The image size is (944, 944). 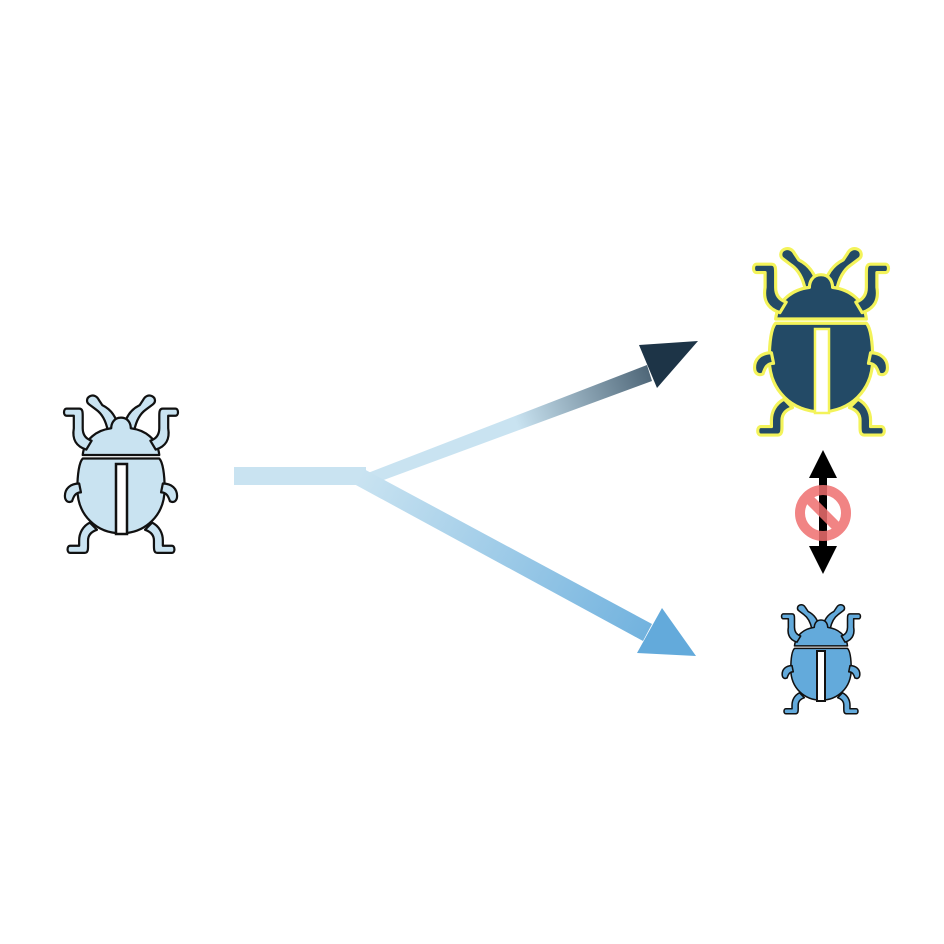 What do you see at coordinates (821, 341) in the screenshot?
I see `dark-beetle-icon` at bounding box center [821, 341].